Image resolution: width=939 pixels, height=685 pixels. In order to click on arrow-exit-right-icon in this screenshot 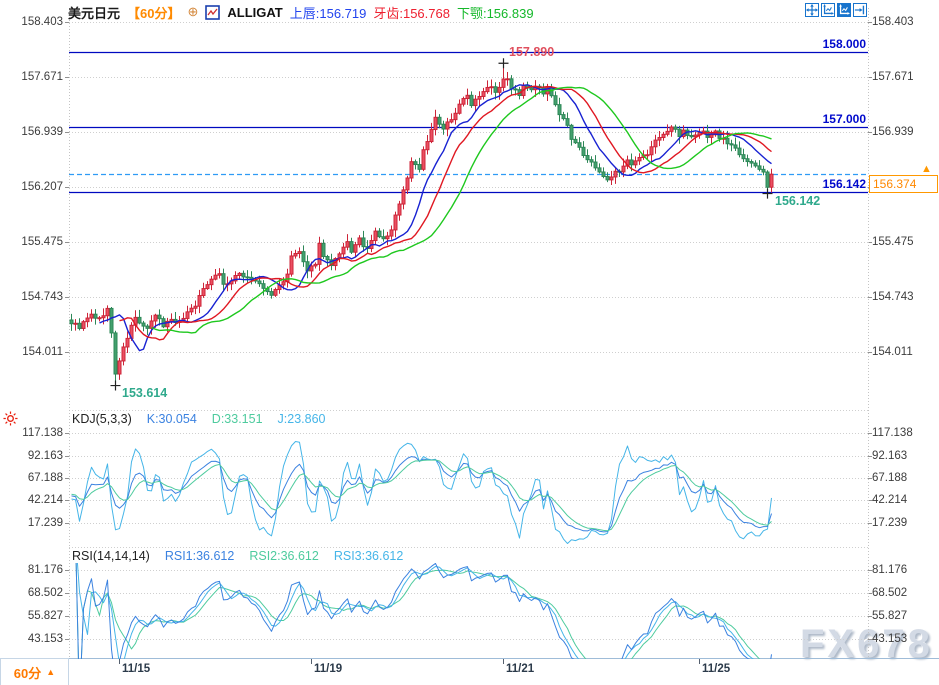, I will do `click(859, 10)`.